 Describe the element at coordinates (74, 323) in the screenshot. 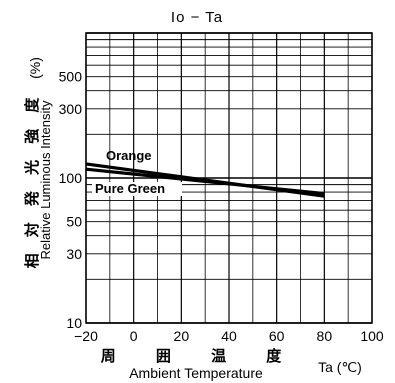

I see `y-tick-label: 10` at that location.